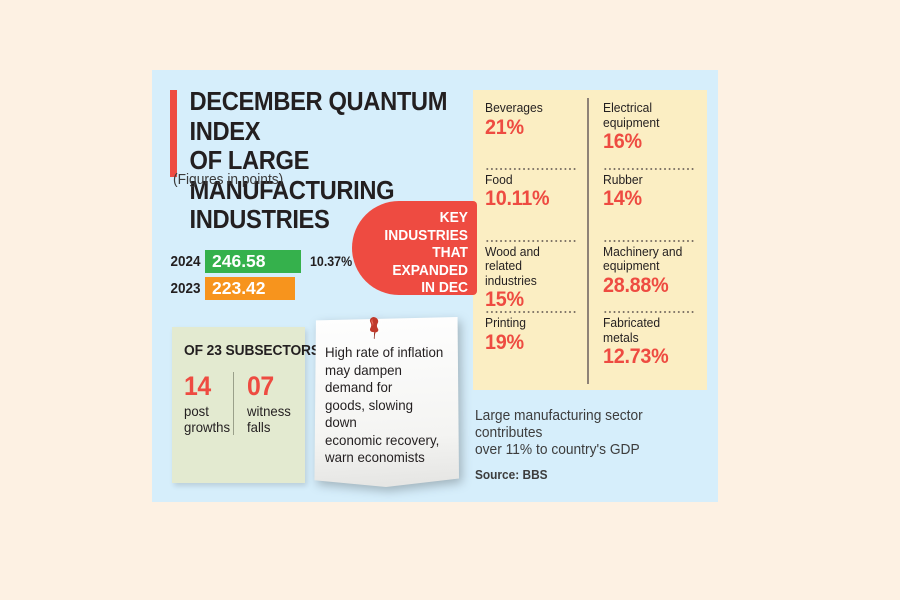 The width and height of the screenshot is (900, 600). I want to click on title-accent-bar, so click(173, 133).